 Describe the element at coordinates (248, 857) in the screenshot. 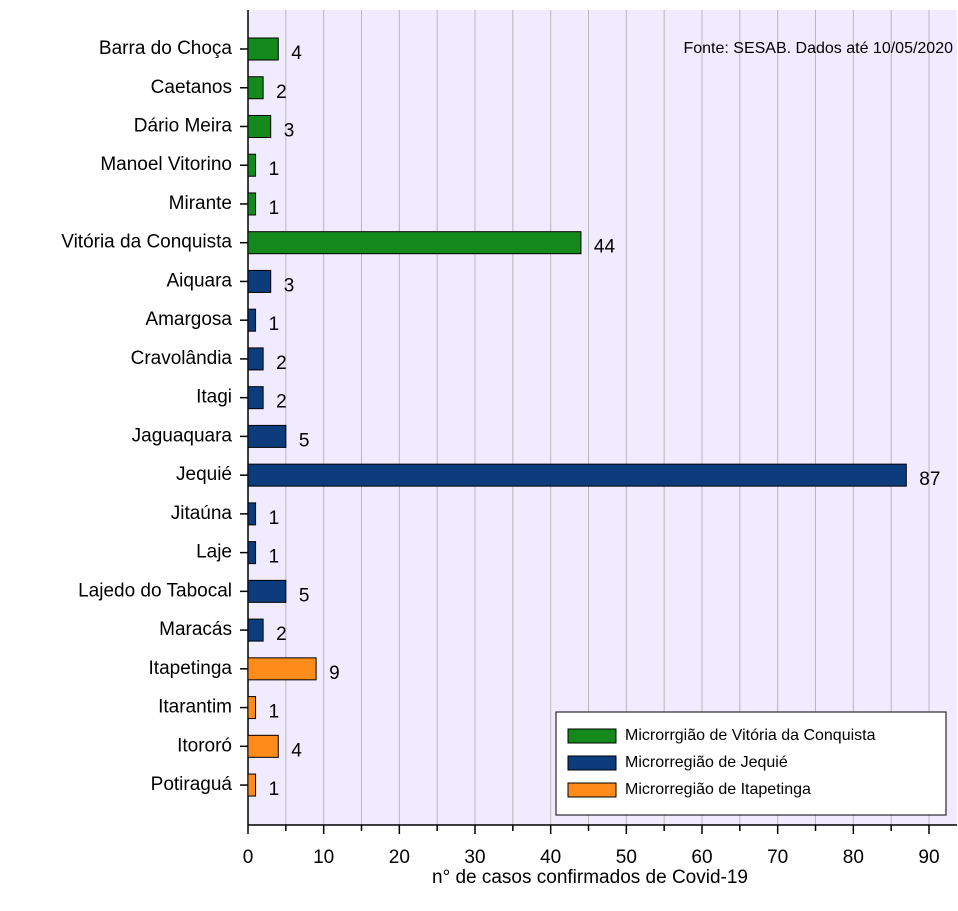

I see `x-tick-label: 0` at that location.